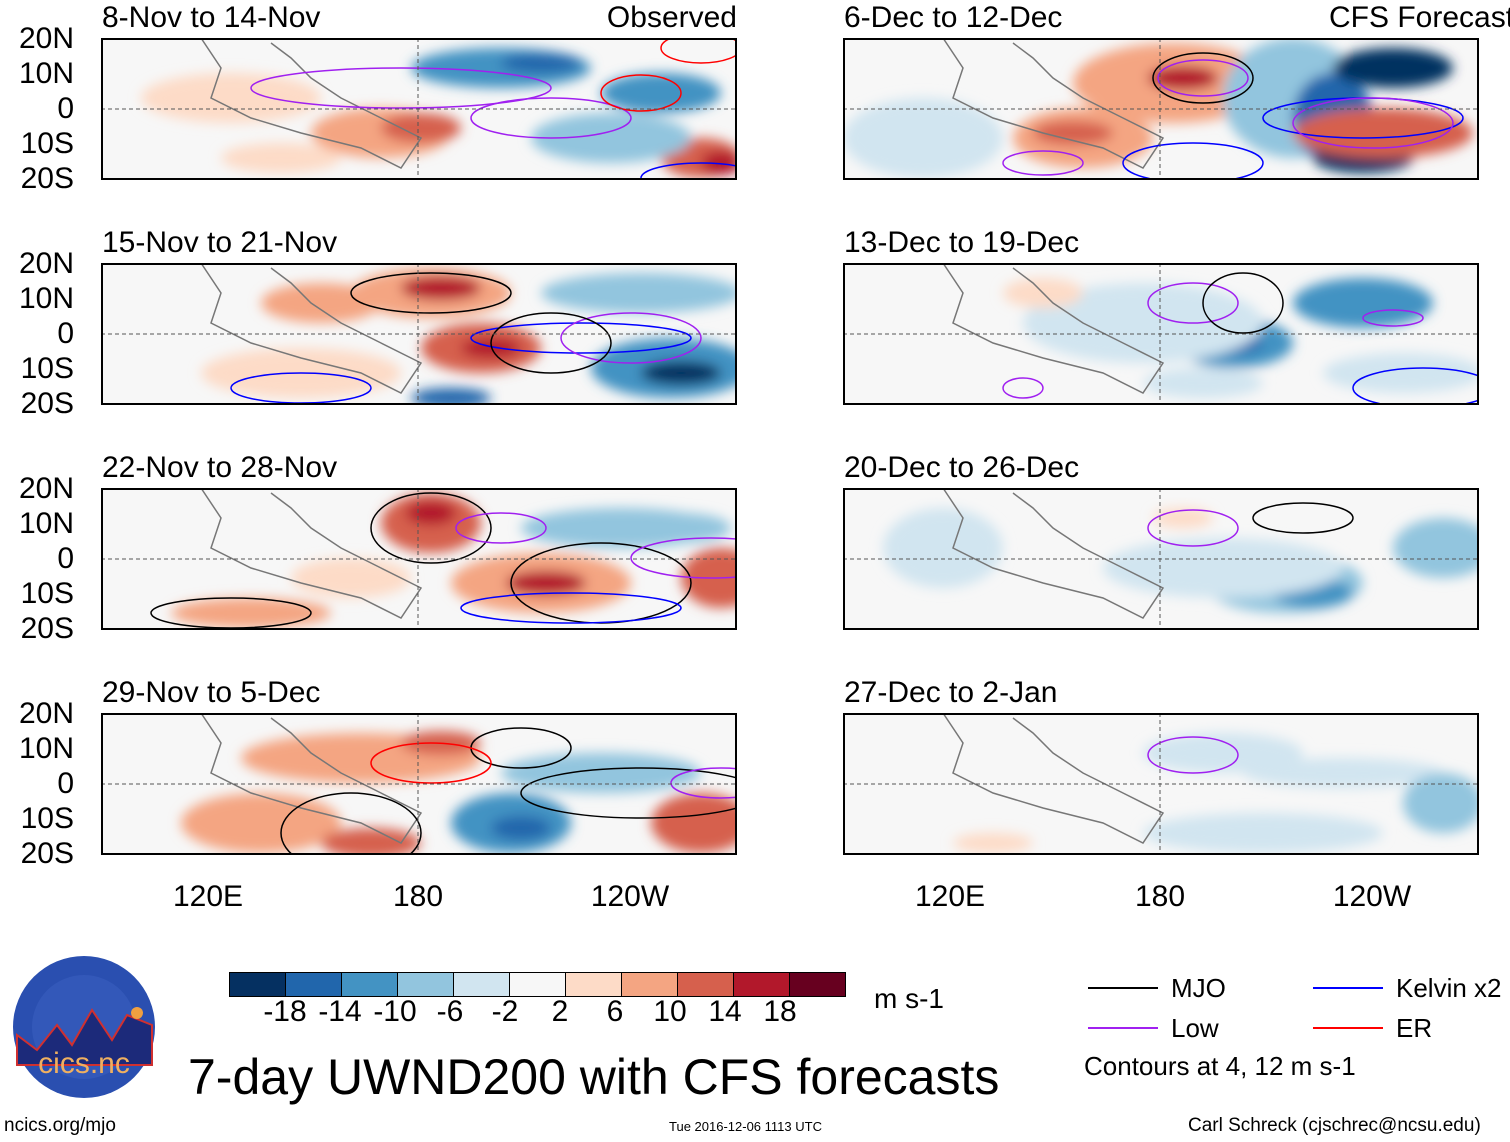 This screenshot has height=1142, width=1510. What do you see at coordinates (780, 1011) in the screenshot?
I see `colorbar-label: 18` at bounding box center [780, 1011].